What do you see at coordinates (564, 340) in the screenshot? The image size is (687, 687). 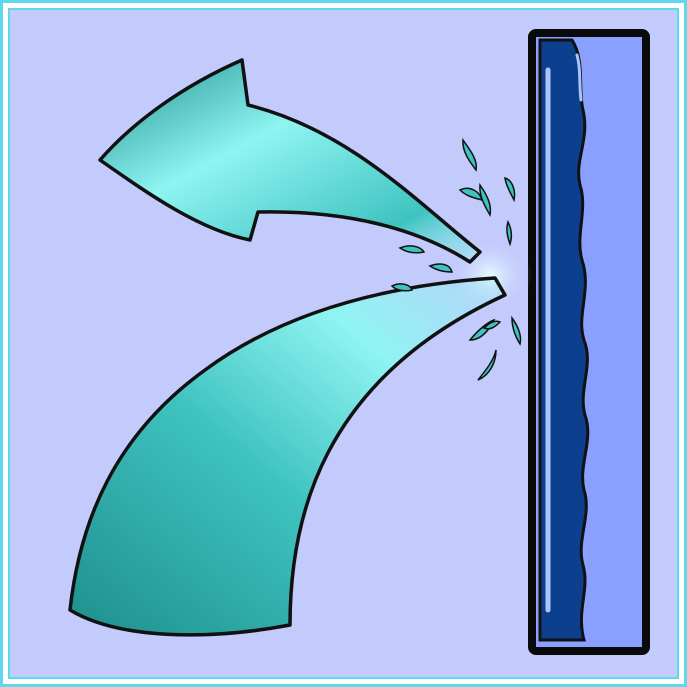 I see `water-column` at bounding box center [564, 340].